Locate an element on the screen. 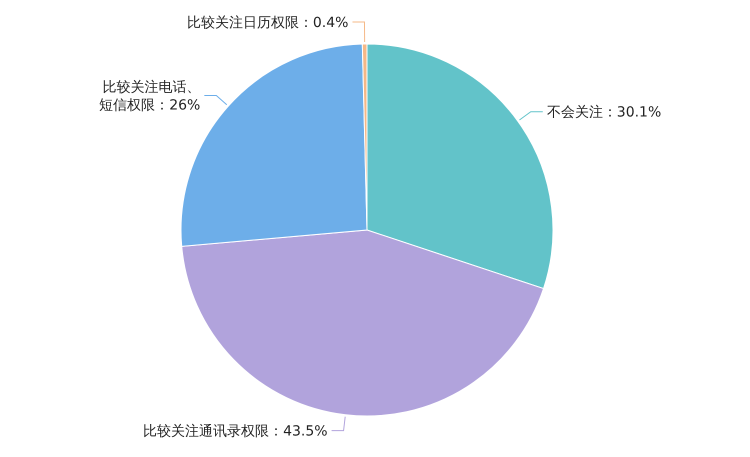 This screenshot has width=750, height=457. slice-label: 比较关注通讯录权限：43.5% is located at coordinates (235, 432).